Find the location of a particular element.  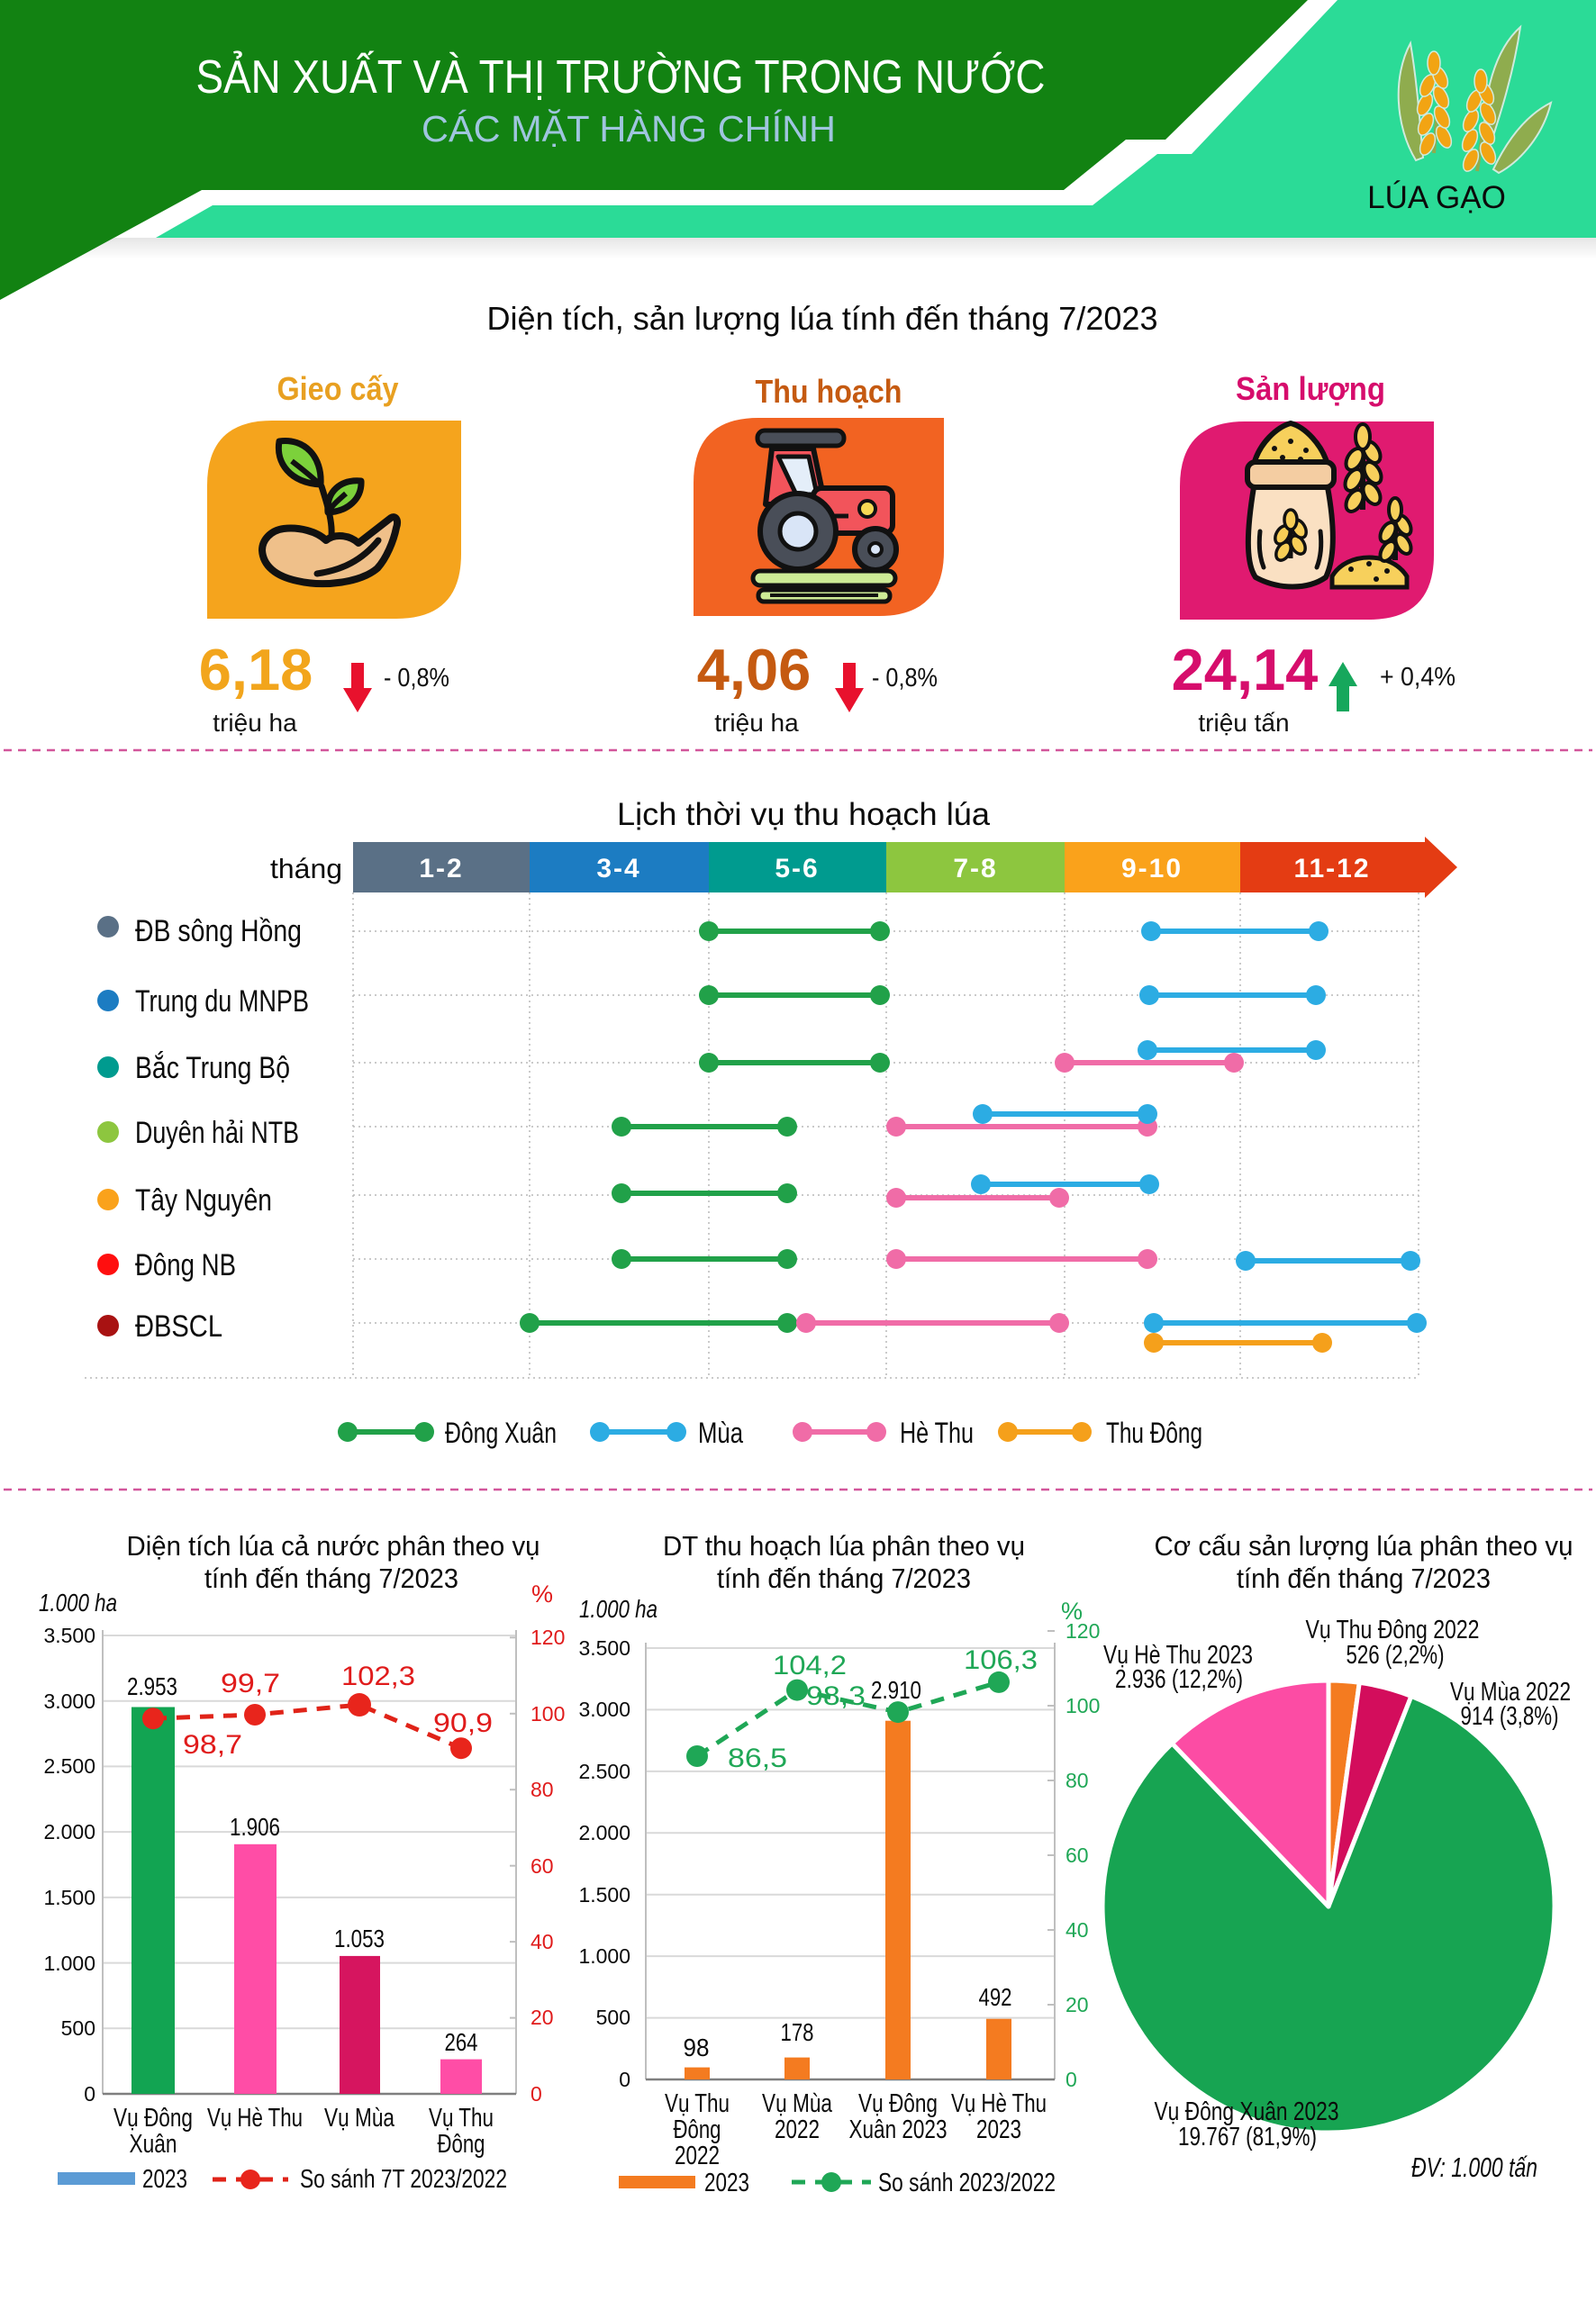

svg-text: Duyên hải NTB is located at coordinates (217, 1133).